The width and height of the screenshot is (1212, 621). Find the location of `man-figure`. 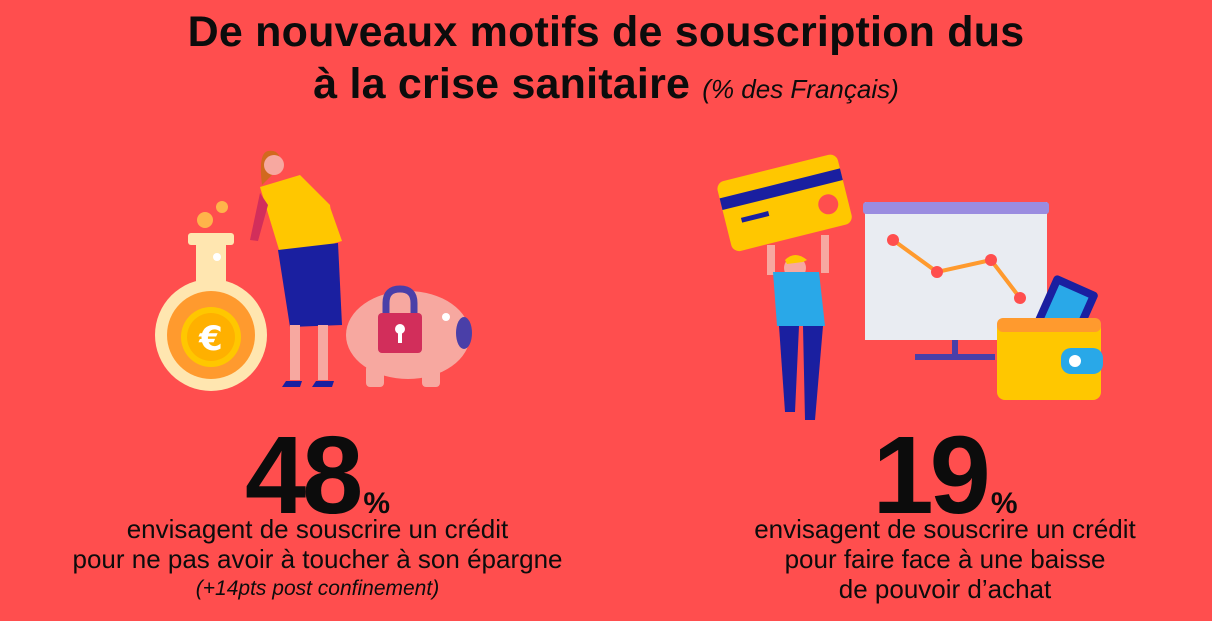

man-figure is located at coordinates (798, 327).